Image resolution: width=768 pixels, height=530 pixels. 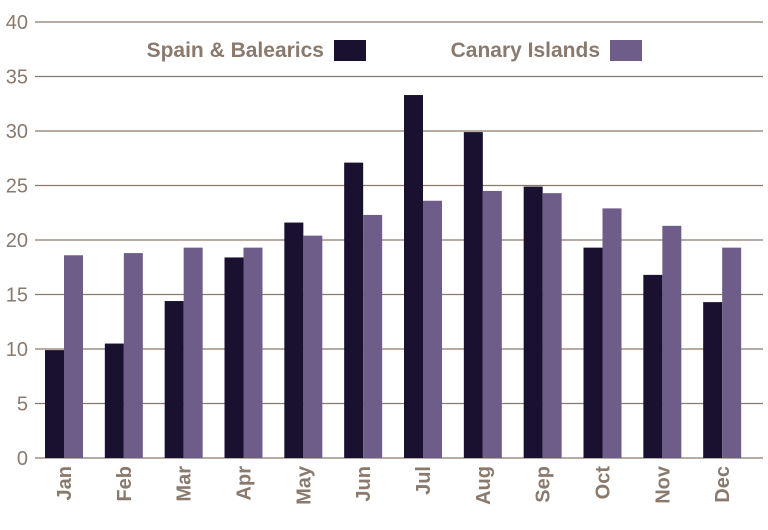 I want to click on y-tick-label: 15, so click(x=17, y=296).